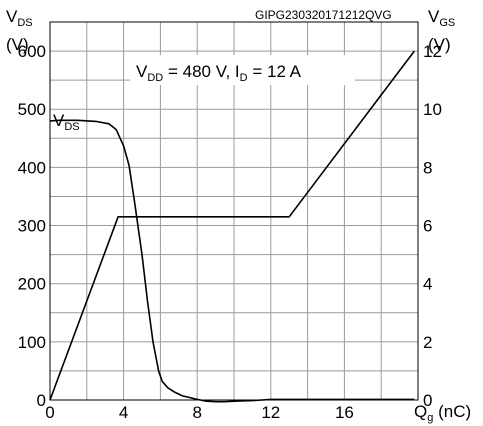 This screenshot has width=483, height=426. Describe the element at coordinates (32, 167) in the screenshot. I see `left-y-tick-label: 400` at that location.